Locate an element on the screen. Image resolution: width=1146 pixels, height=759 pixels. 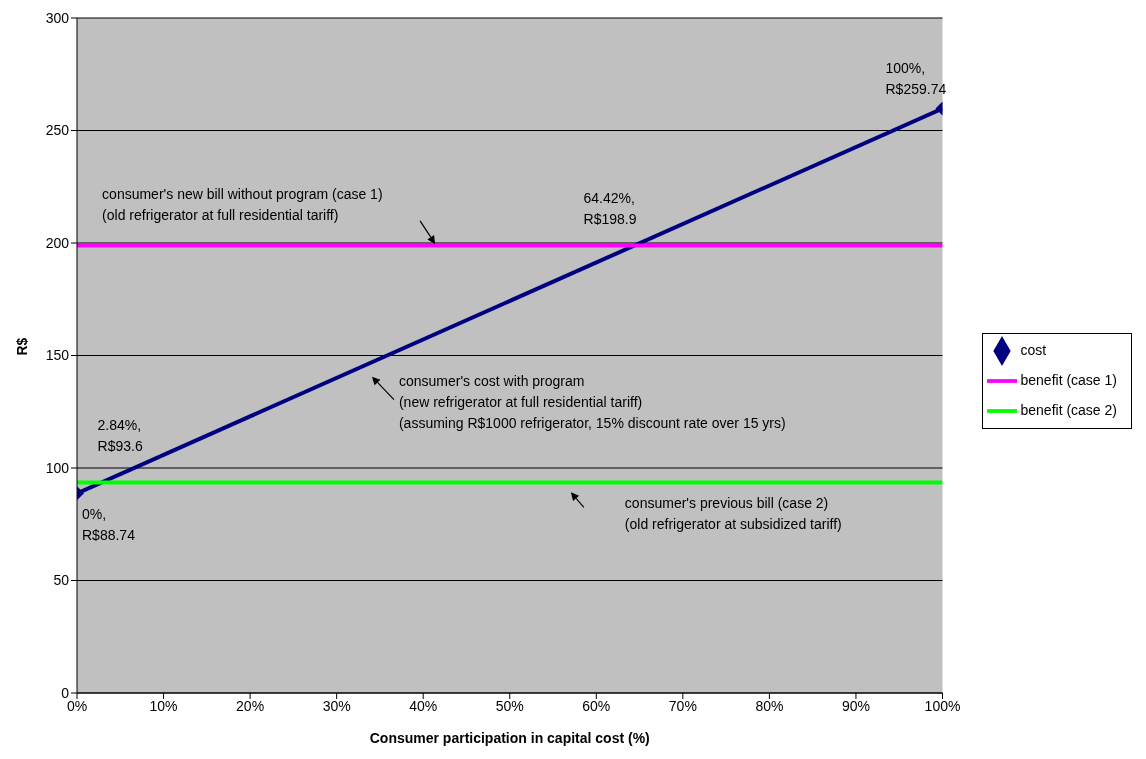
x-tick-label: 90% is located at coordinates (855, 705).